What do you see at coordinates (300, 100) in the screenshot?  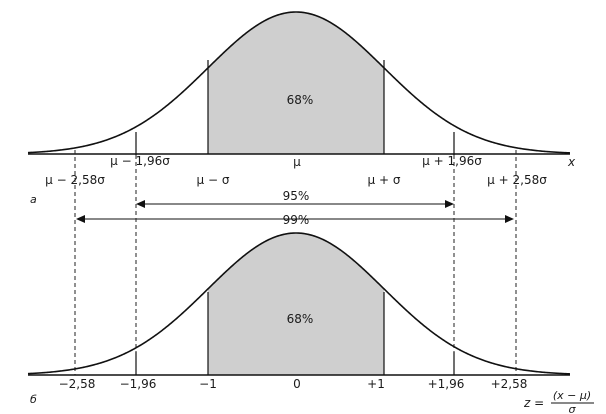 I see `panel-a-68-percent: 68%` at bounding box center [300, 100].